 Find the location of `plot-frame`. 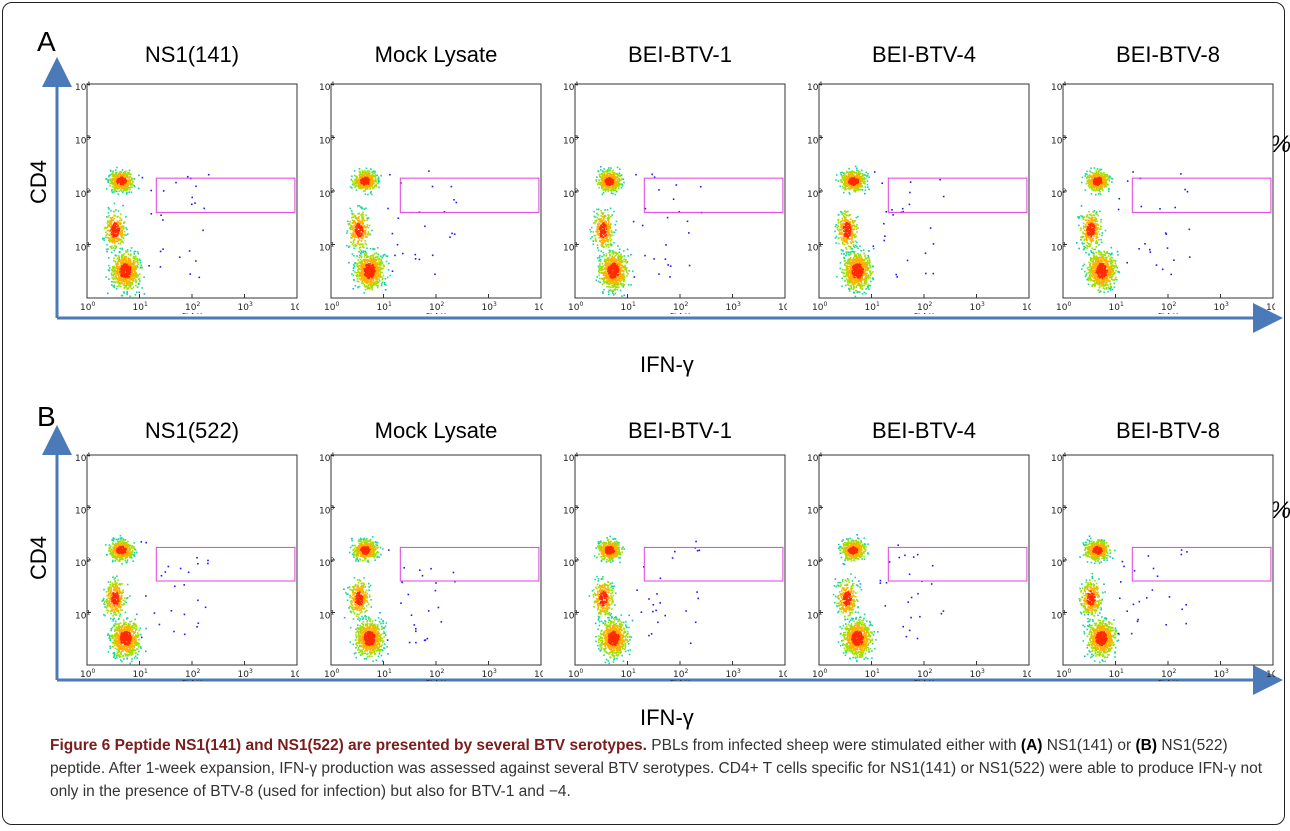

plot-frame is located at coordinates (436, 191).